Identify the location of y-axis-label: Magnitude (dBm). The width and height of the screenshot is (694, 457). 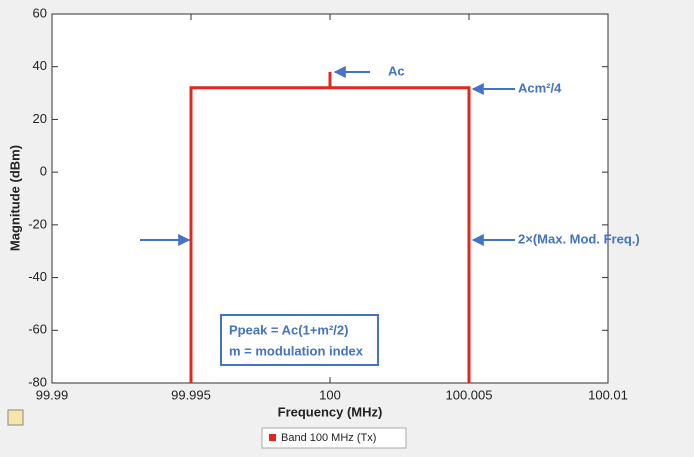
(14, 198).